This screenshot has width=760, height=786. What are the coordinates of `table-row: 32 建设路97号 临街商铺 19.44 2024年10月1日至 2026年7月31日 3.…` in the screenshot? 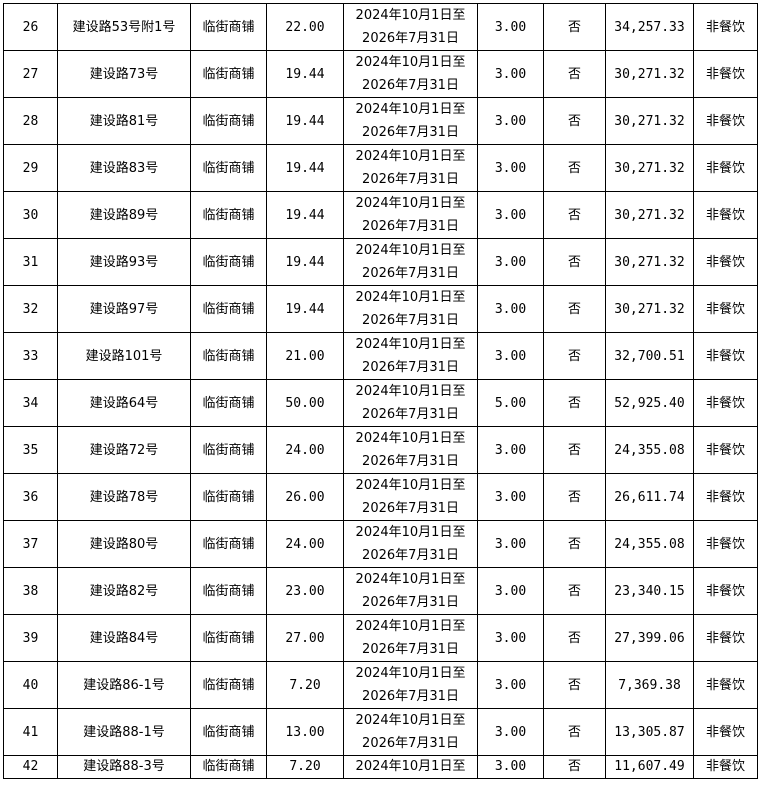 It's located at (380, 309).